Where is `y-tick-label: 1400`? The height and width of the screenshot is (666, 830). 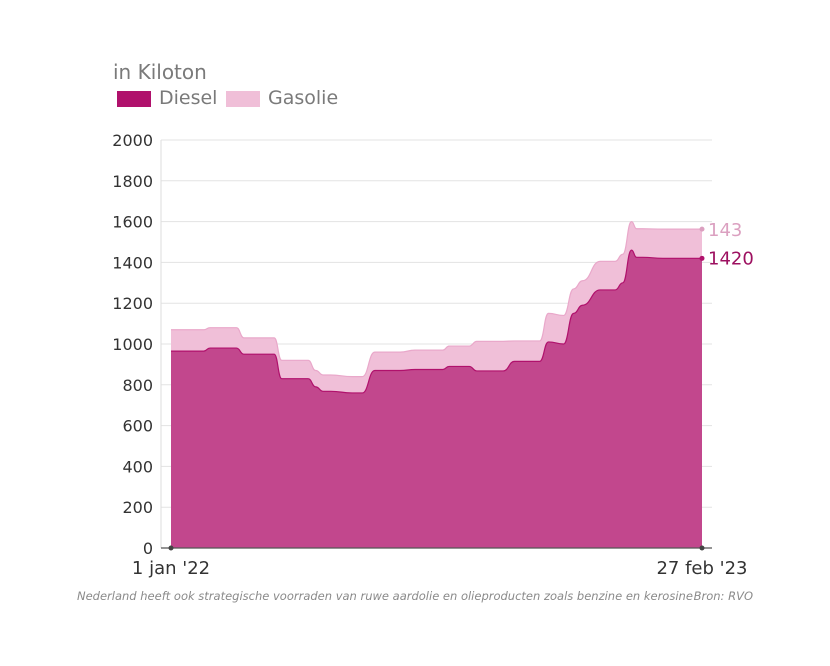 y-tick-label: 1400 is located at coordinates (132, 262).